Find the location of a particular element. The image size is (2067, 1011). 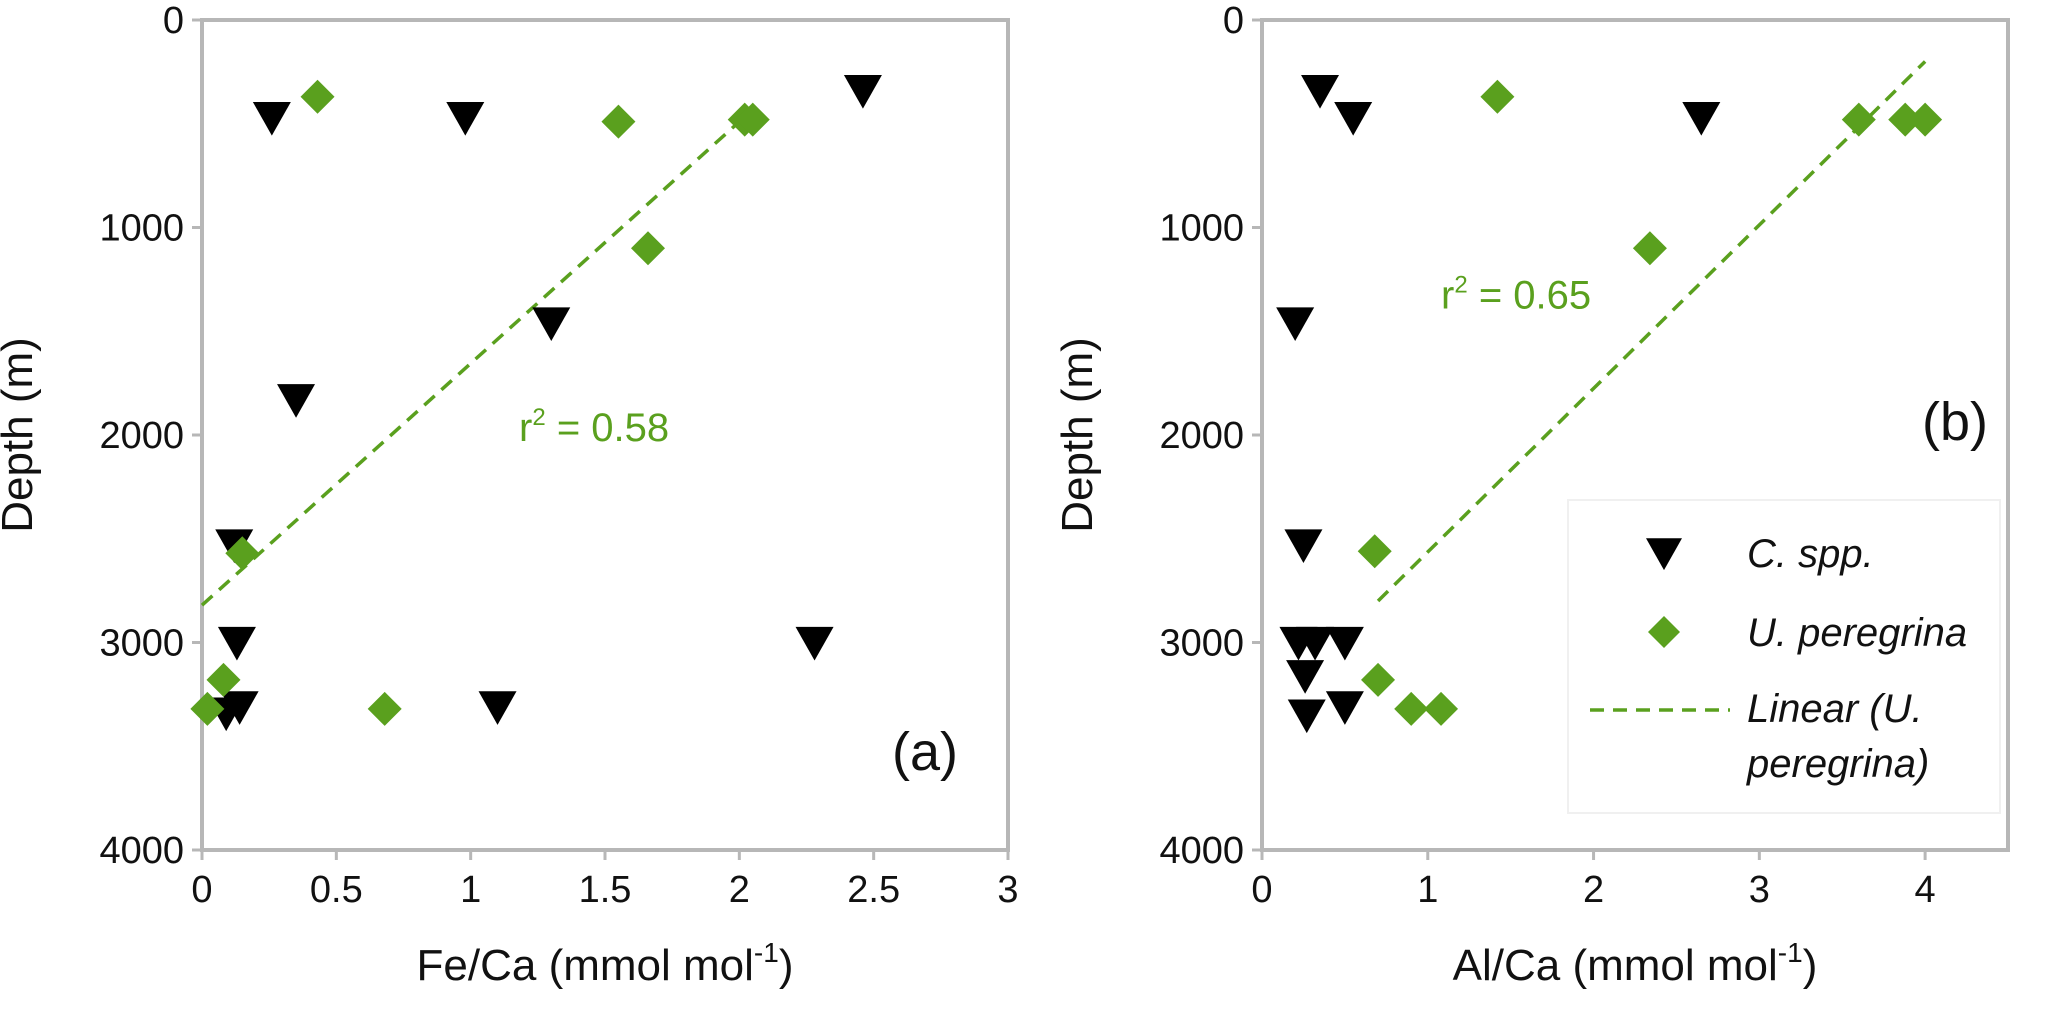

x-tick-label: 2.5 is located at coordinates (873, 890).